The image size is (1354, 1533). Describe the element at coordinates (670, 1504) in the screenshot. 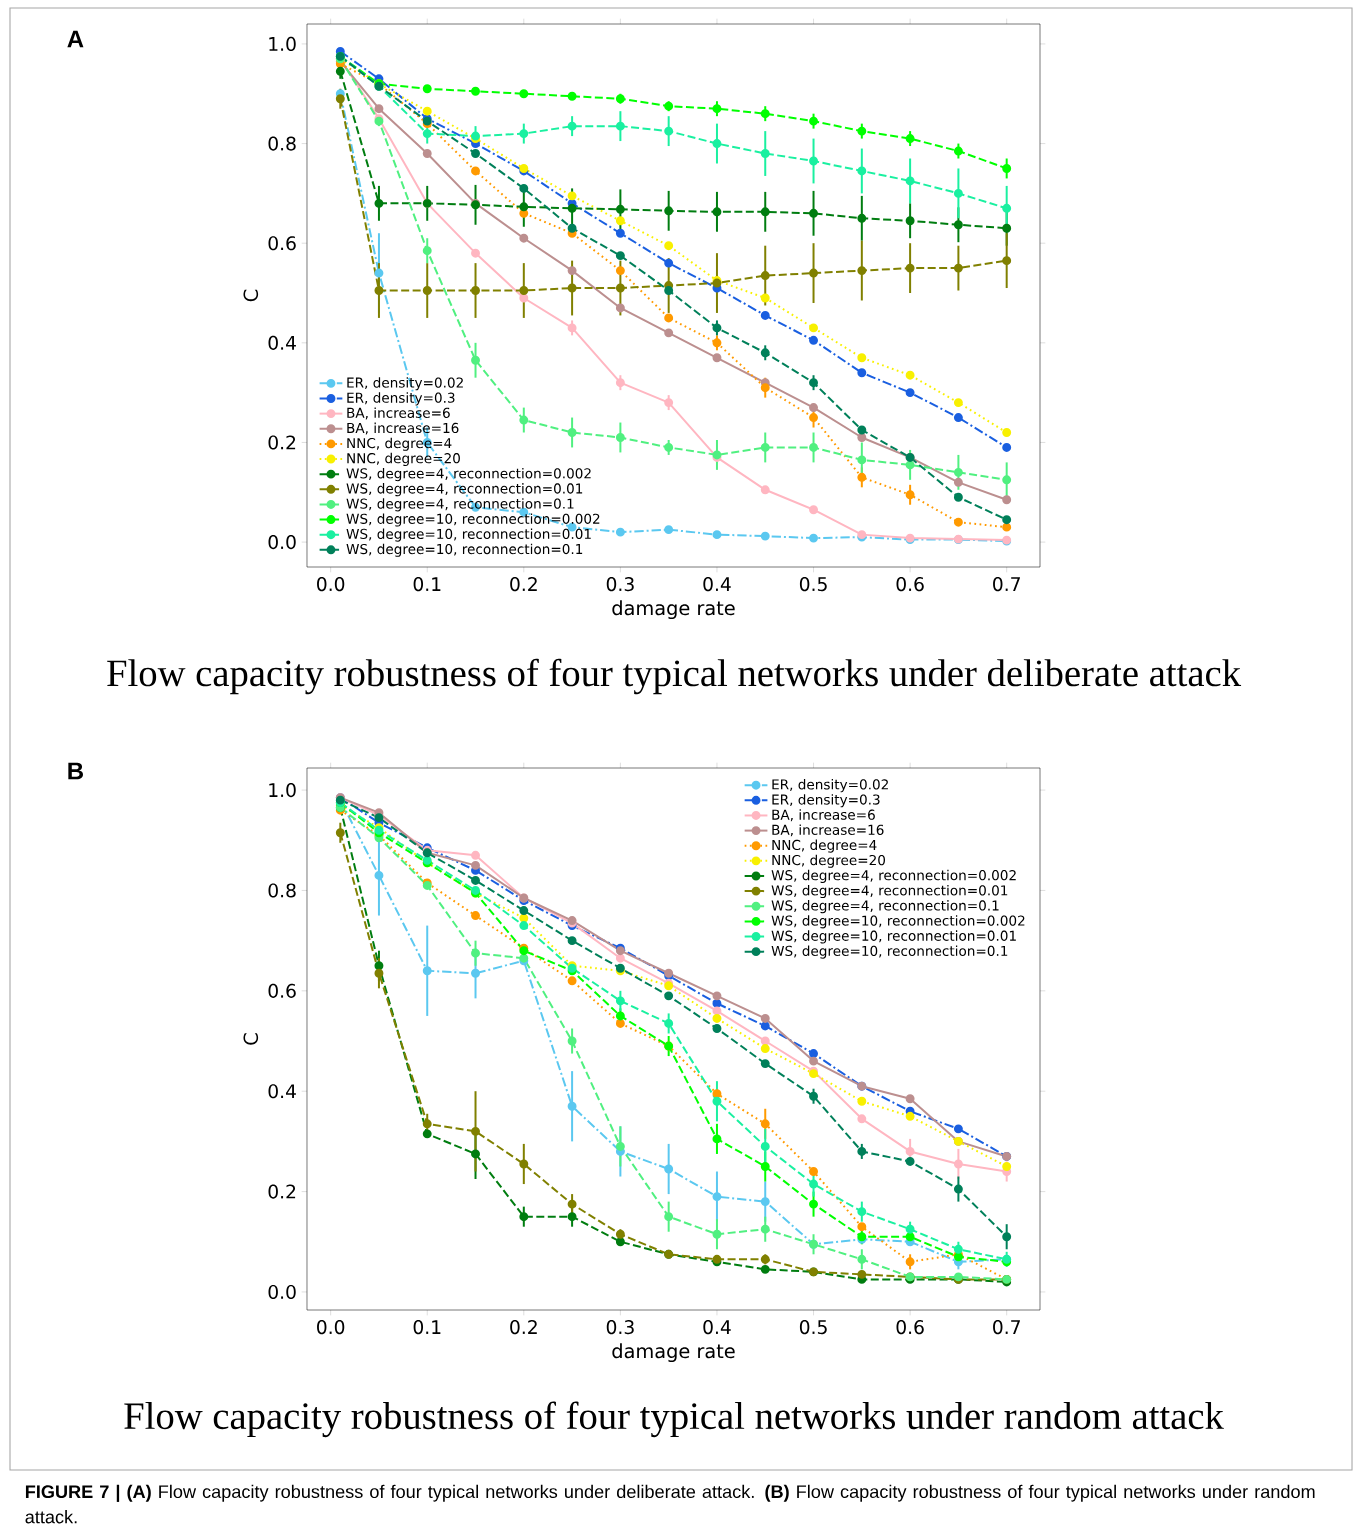

I see `text: FIGURE 7 | (A) Flow capacity robustness of four typical networks under deliberate attack. (B) Flow capacity robustness of four typical networks under random attack.` at that location.